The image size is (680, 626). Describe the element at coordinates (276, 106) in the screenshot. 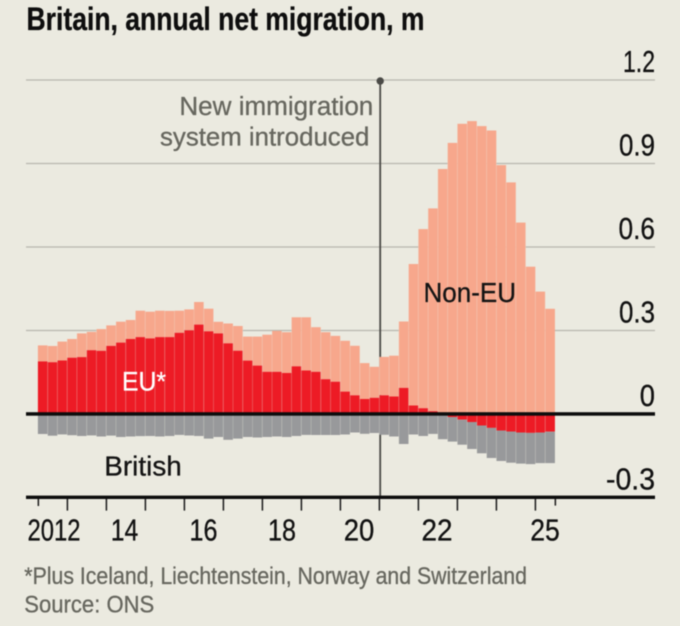

I see `svg-text: New immigration` at that location.